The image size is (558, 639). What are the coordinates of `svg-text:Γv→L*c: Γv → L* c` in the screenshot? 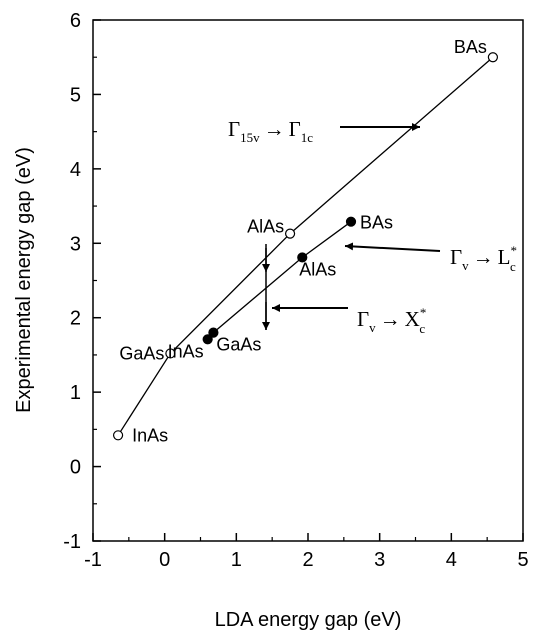 It's located at (483, 258).